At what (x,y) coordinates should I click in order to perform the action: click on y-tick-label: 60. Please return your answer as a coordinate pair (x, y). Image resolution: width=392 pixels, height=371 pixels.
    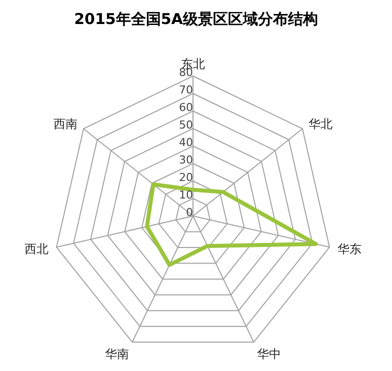
    Looking at the image, I should click on (186, 107).